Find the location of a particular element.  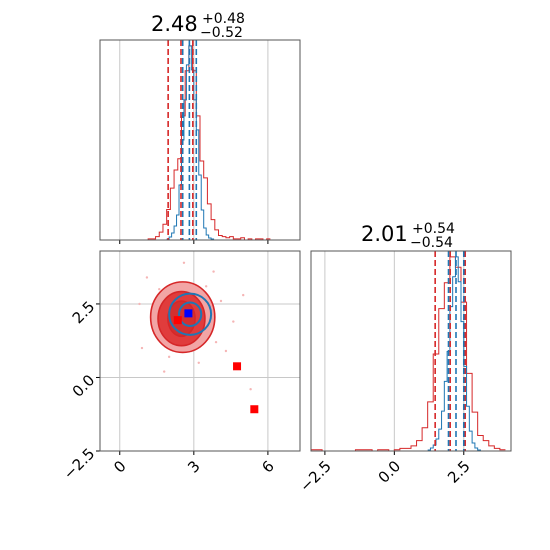

marginal-y-red-hist is located at coordinates (408, 354).